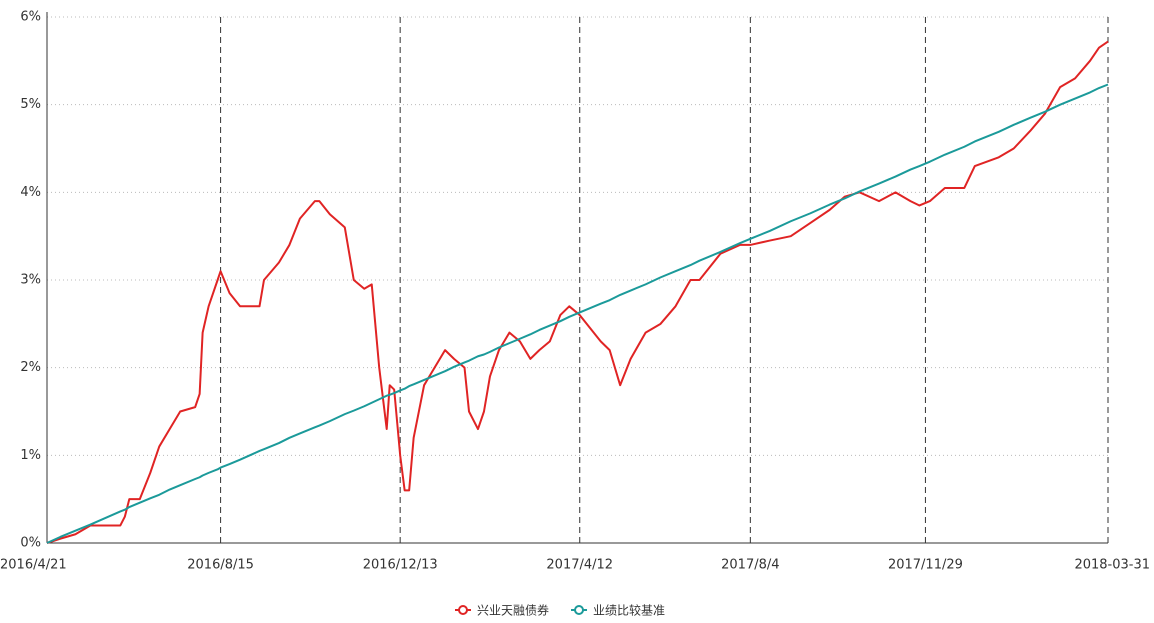 This screenshot has width=1154, height=623. I want to click on legend-item: 兴业天融债券, so click(502, 610).